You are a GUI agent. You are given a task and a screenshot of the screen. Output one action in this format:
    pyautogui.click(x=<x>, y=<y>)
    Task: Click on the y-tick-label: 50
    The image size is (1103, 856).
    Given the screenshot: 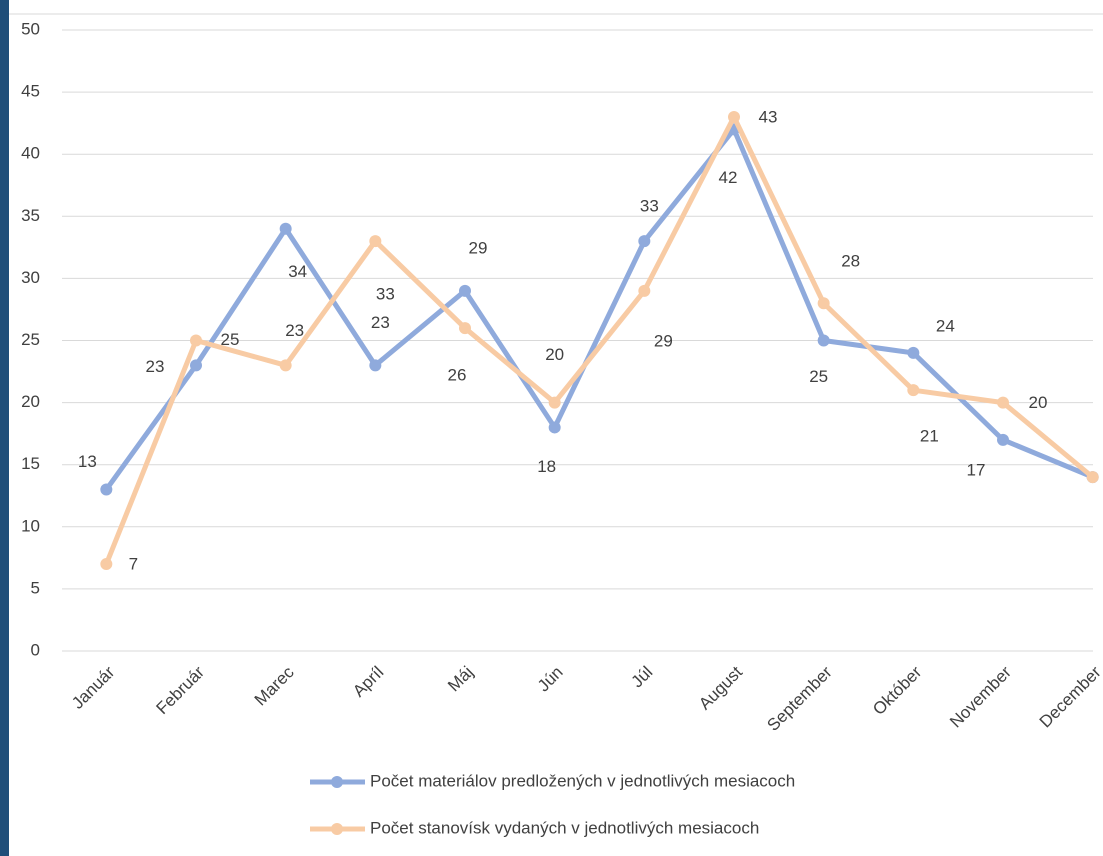 What is the action you would take?
    pyautogui.click(x=30, y=28)
    